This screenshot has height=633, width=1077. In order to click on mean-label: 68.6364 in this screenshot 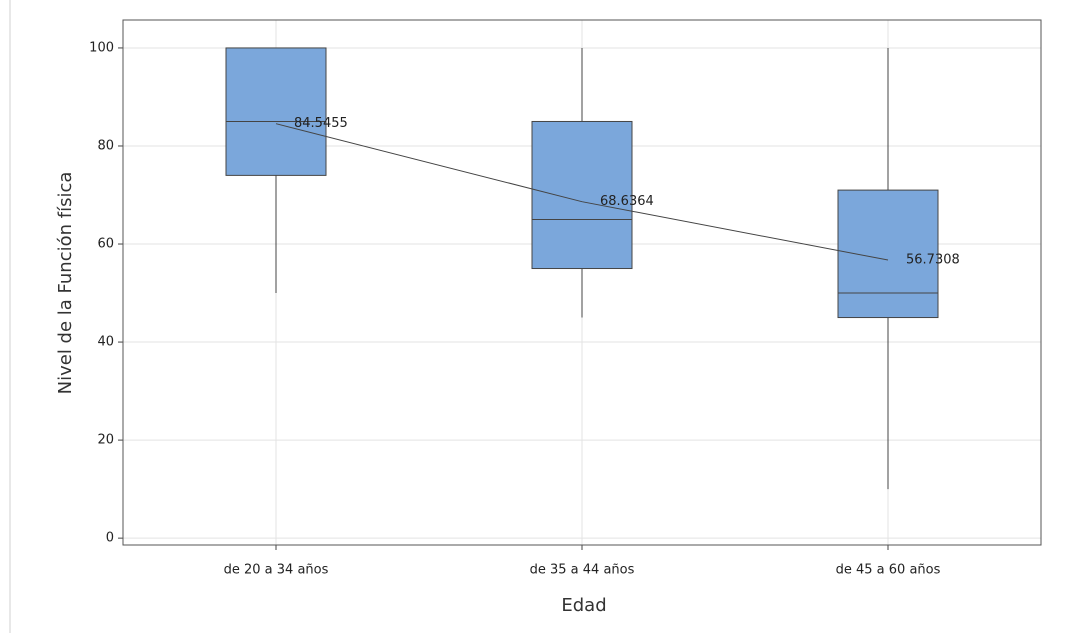, I will do `click(627, 201)`.